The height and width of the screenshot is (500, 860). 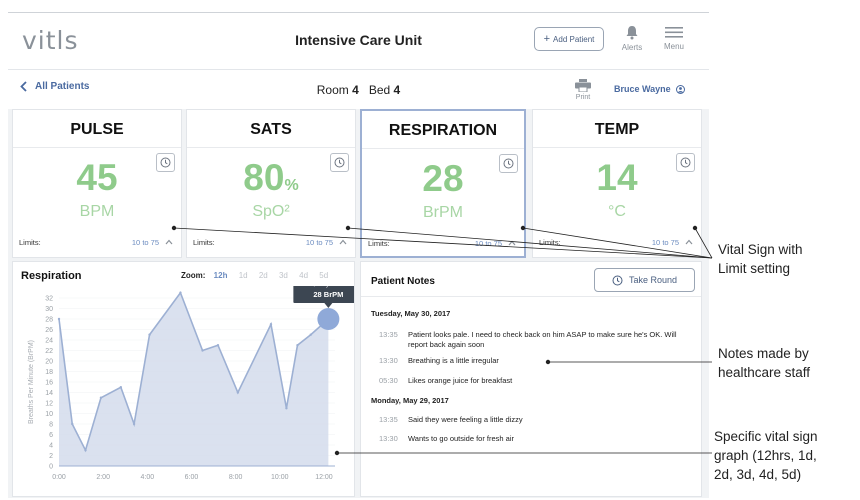 I want to click on vital-card-pulse: PULSE 45 BPM Limits: 10 to 75, so click(x=97, y=183).